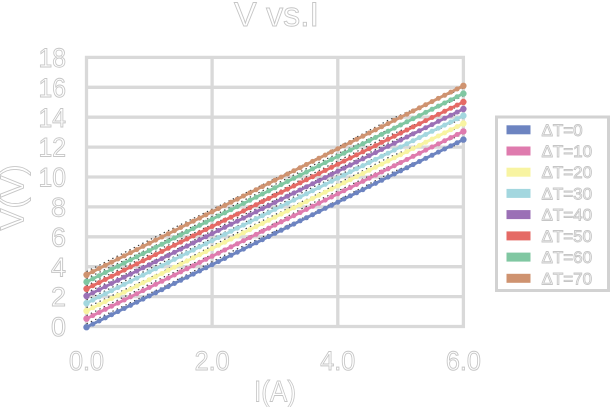 This screenshot has width=612, height=412. I want to click on svg-text: 16, so click(53, 88).